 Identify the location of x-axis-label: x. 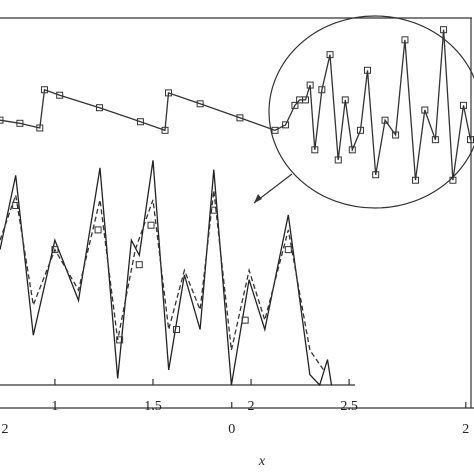
(262, 461).